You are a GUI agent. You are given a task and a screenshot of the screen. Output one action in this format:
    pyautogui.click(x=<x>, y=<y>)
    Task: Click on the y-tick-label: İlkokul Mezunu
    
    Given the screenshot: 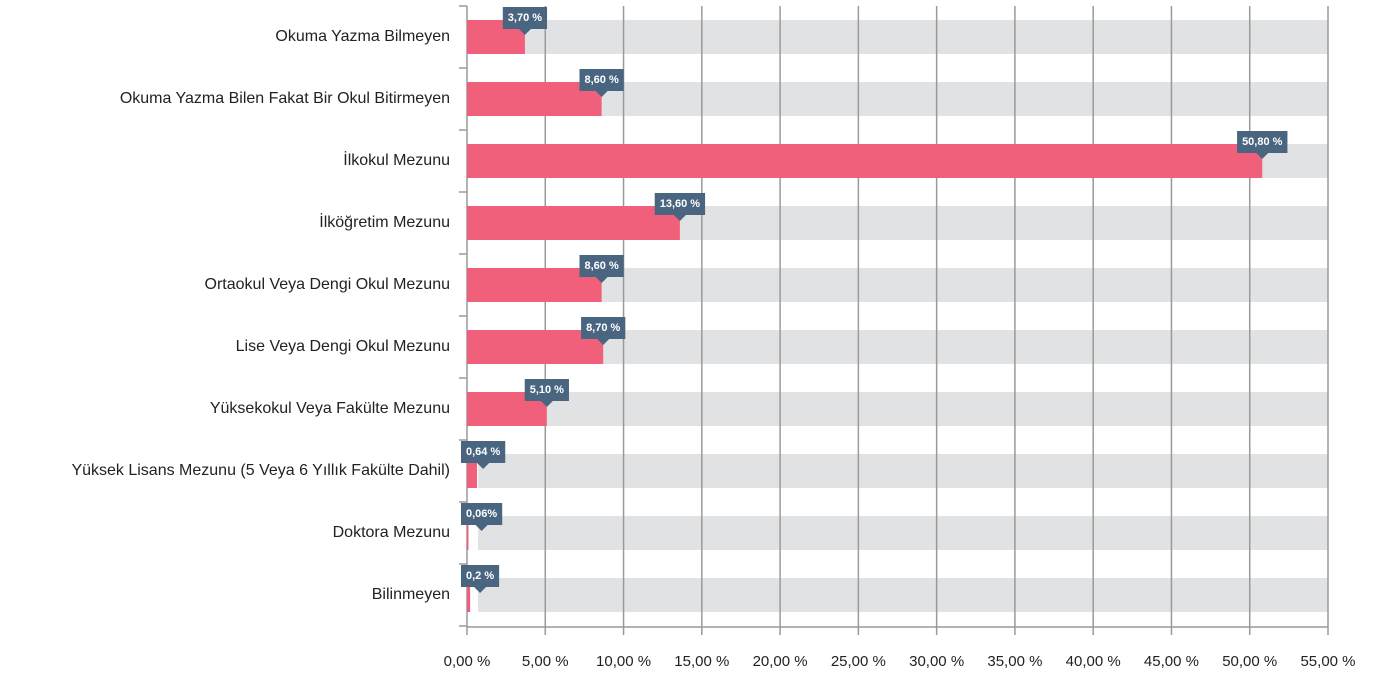 What is the action you would take?
    pyautogui.click(x=396, y=159)
    